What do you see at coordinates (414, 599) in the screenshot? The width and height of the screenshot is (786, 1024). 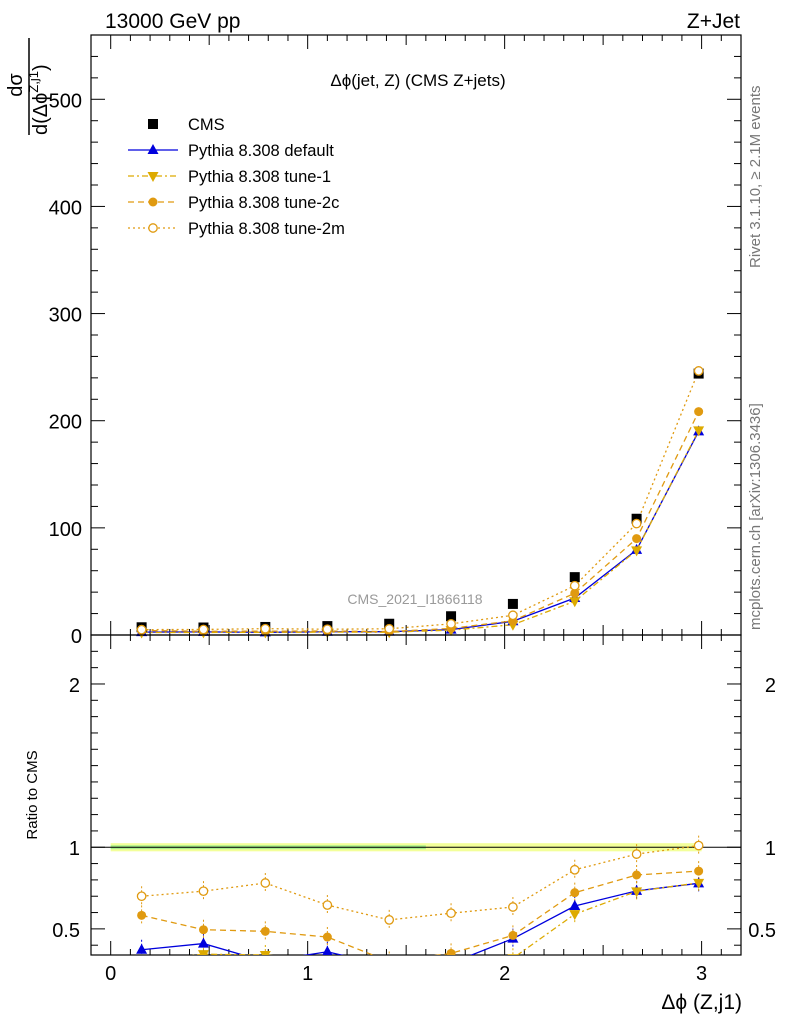 I see `watermark: CMS_2021_I1866118` at bounding box center [414, 599].